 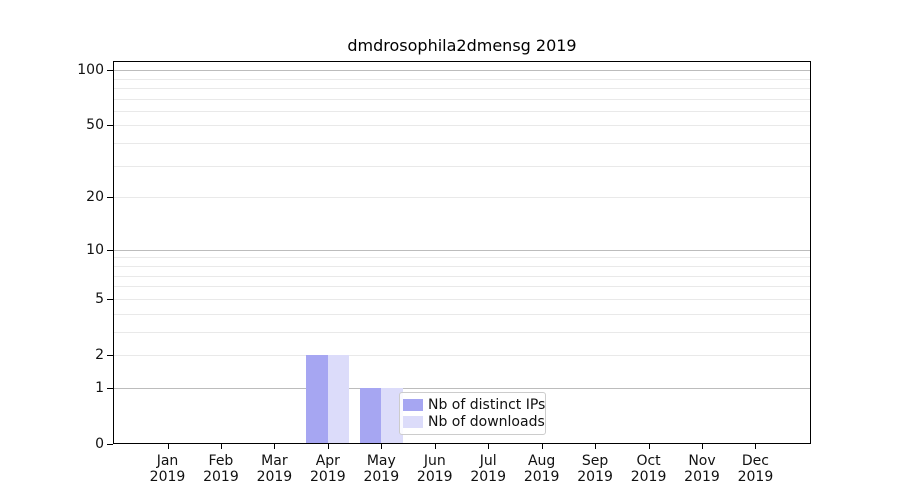 I want to click on y-tick-label: 10, so click(x=95, y=249).